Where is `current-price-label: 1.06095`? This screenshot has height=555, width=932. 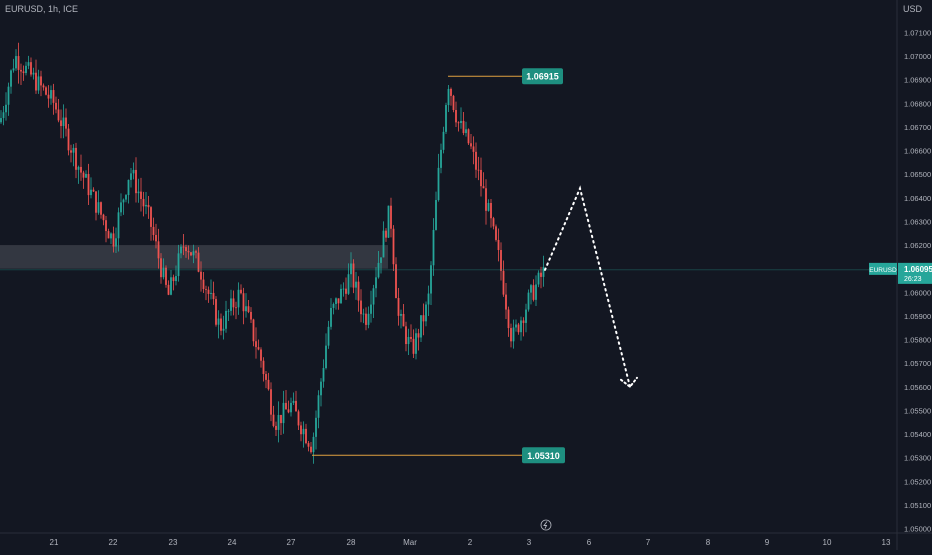
current-price-label: 1.06095 is located at coordinates (918, 269).